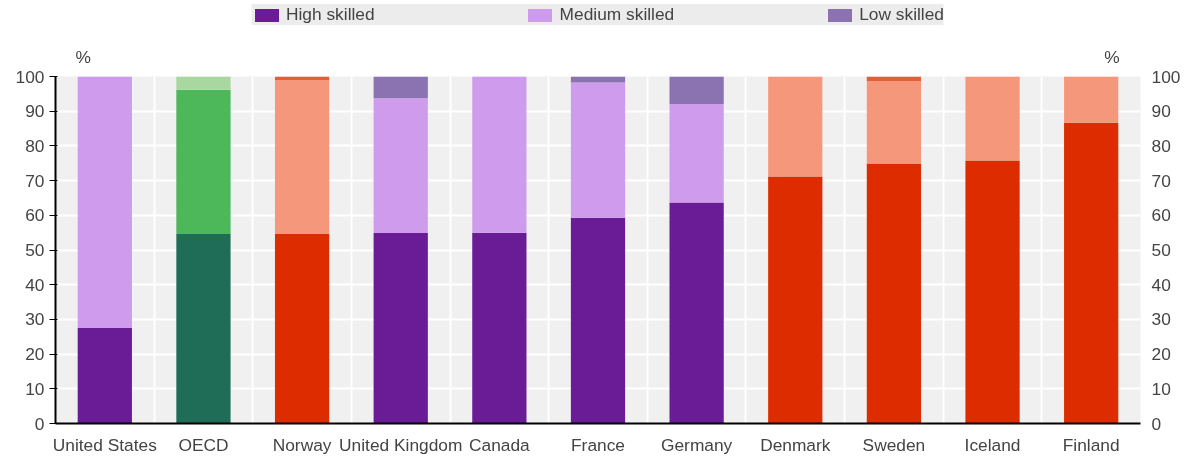 This screenshot has height=460, width=1203. I want to click on y-tick-label: 0, so click(39, 423).